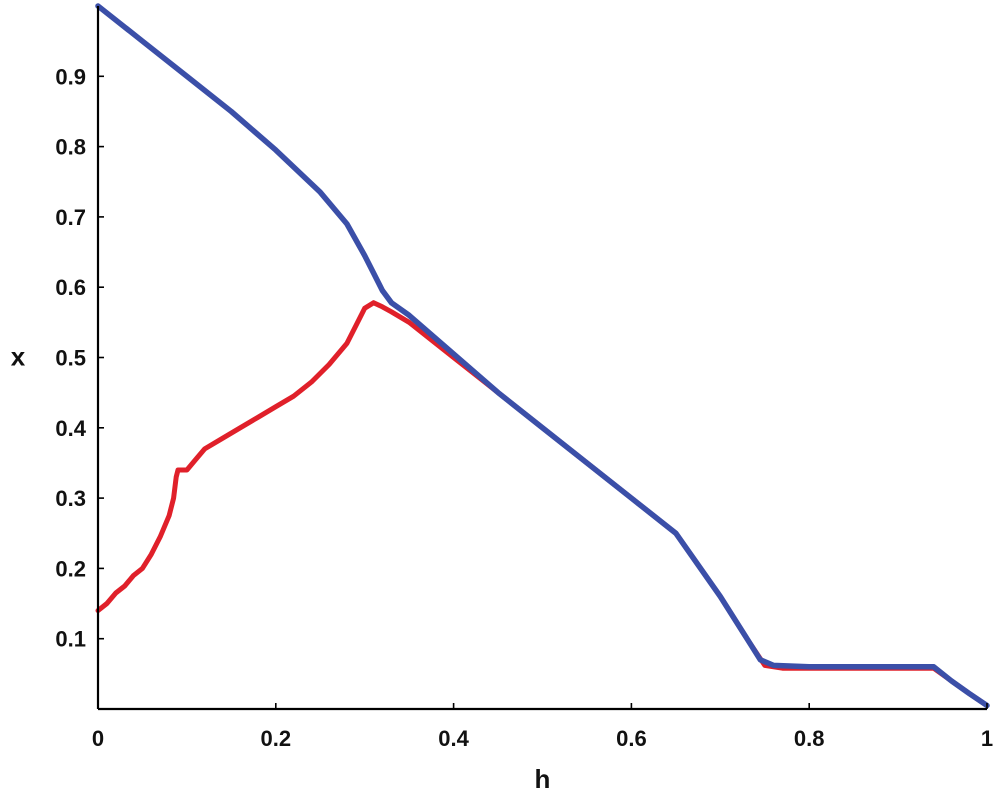 This screenshot has width=995, height=798. What do you see at coordinates (70, 358) in the screenshot?
I see `y-tick-label: 0.5` at bounding box center [70, 358].